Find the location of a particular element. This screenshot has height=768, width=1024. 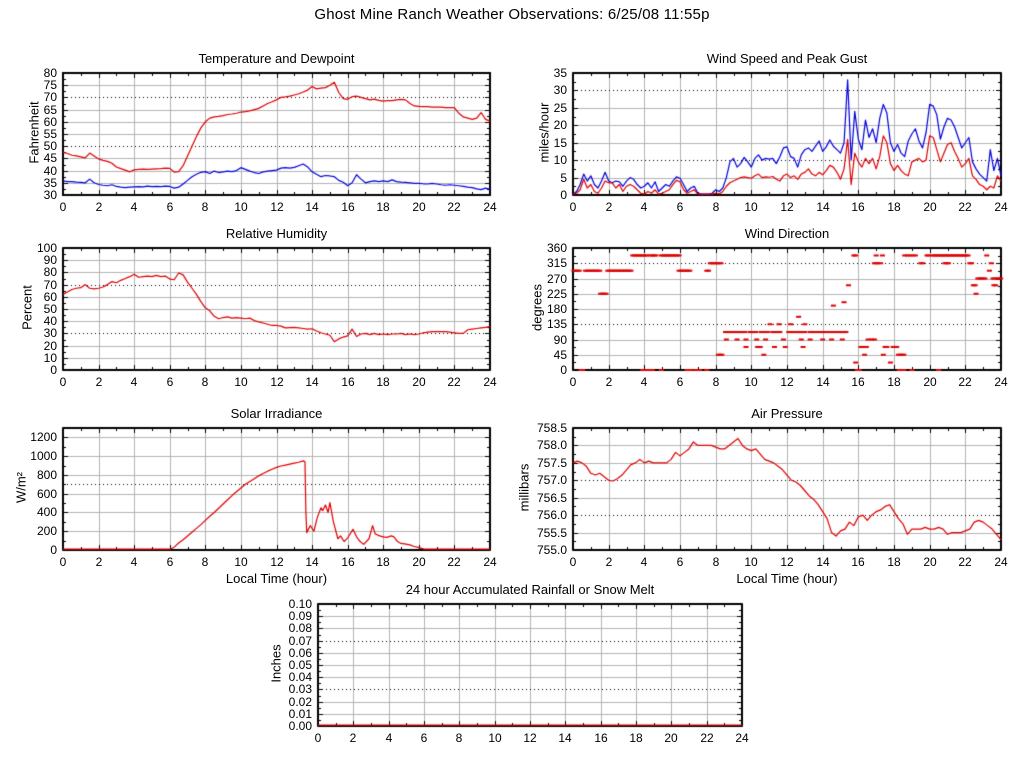

y-tick-label: 756.0 is located at coordinates (551, 515).